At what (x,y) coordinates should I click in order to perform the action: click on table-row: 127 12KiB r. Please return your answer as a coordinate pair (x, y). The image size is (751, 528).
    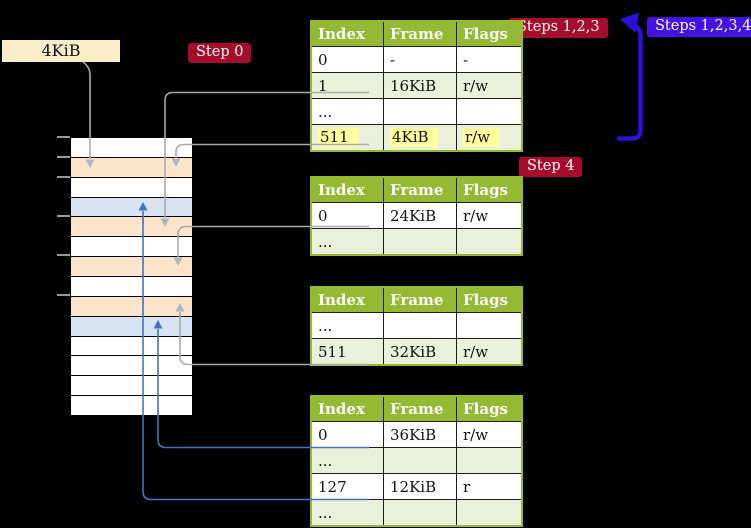
    Looking at the image, I should click on (416, 486).